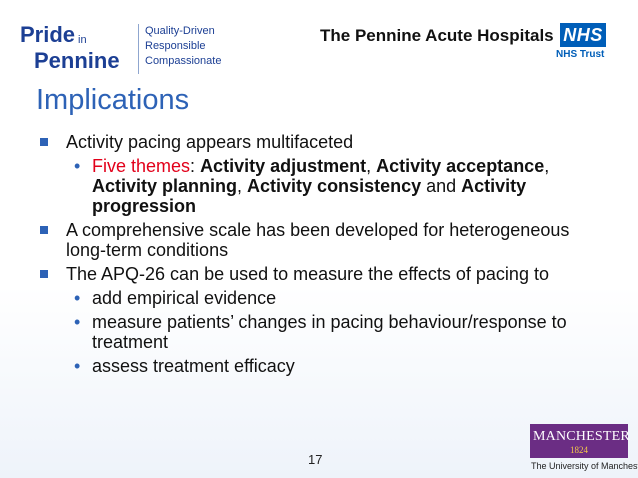 This screenshot has height=478, width=638. I want to click on conjunction-and: and, so click(441, 186).